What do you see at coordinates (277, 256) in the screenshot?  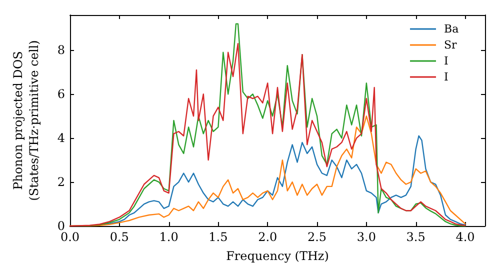 I see `x-axis-title: Frequency (THz)` at bounding box center [277, 256].